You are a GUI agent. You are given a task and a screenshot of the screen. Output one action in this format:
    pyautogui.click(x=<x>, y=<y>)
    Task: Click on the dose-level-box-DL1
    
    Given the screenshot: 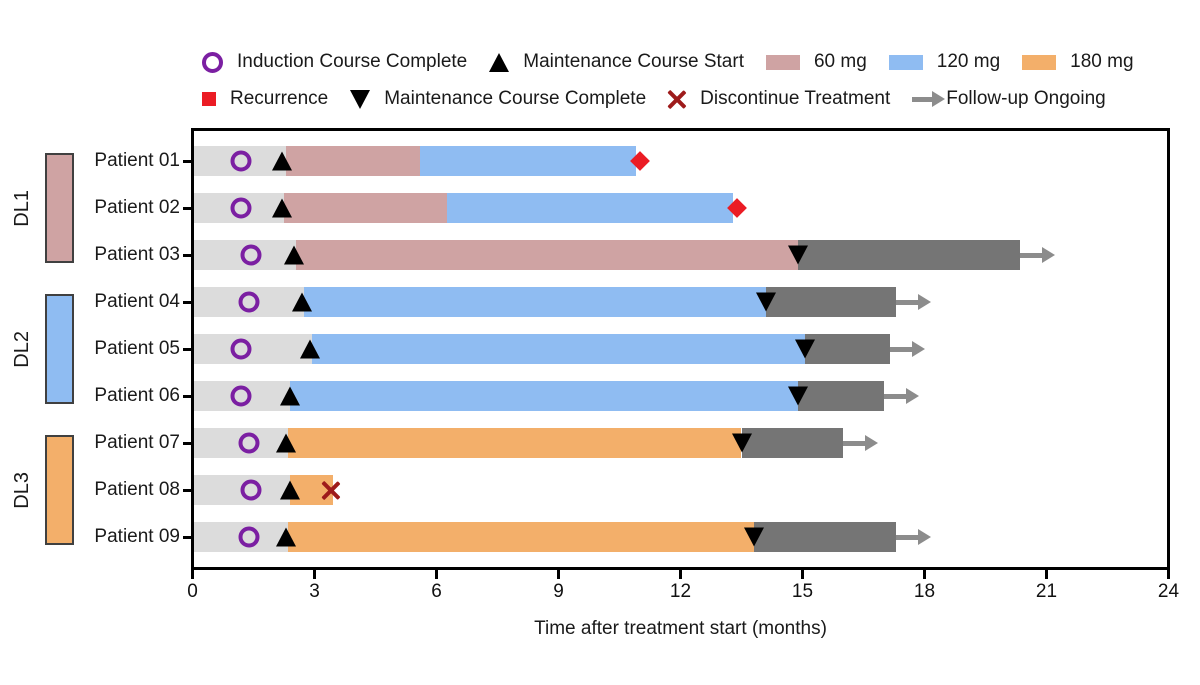 What is the action you would take?
    pyautogui.click(x=59, y=208)
    